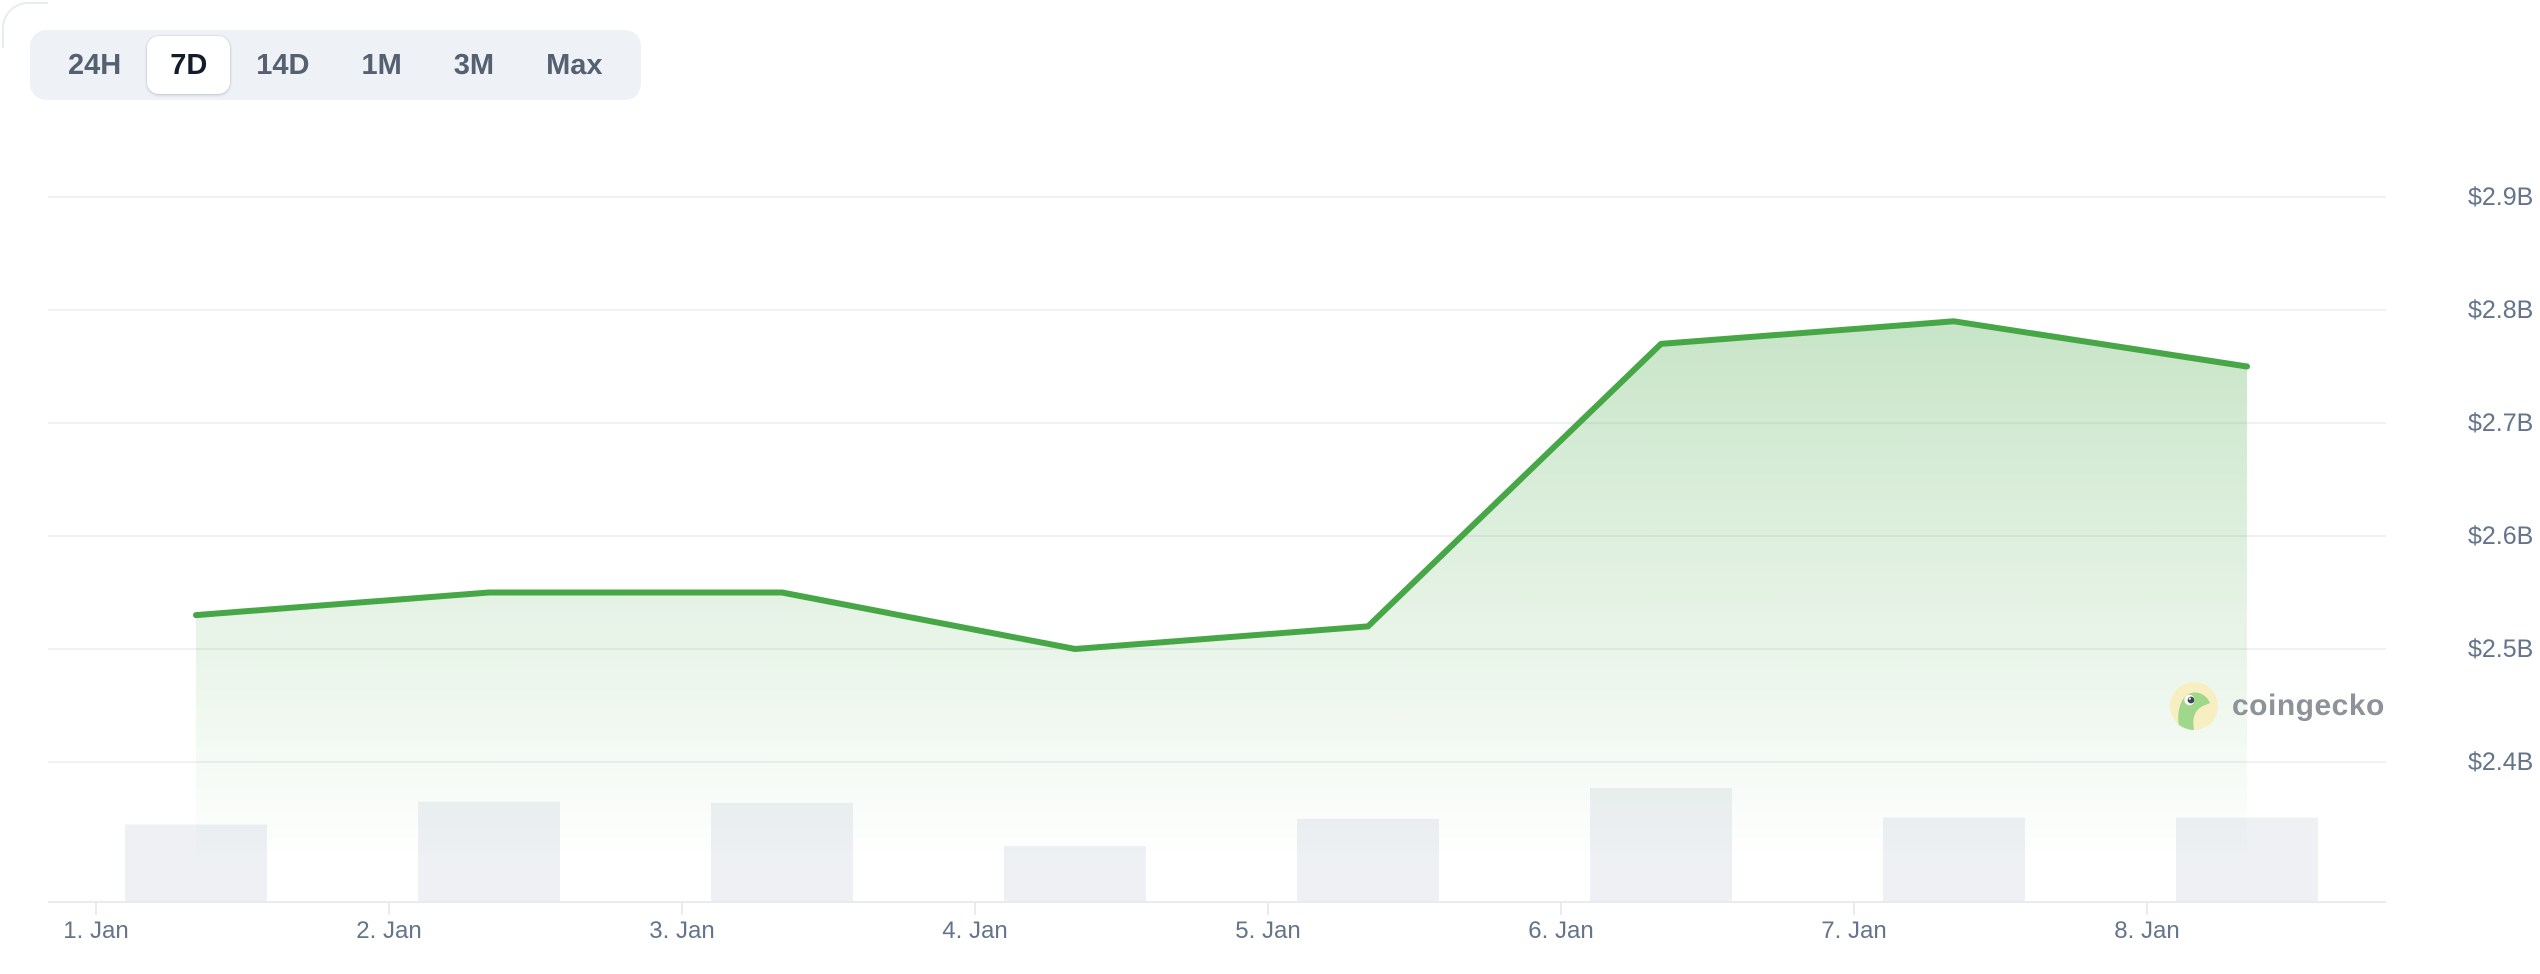 The width and height of the screenshot is (2540, 974). What do you see at coordinates (682, 930) in the screenshot?
I see `x-axis-label: 3. Jan` at bounding box center [682, 930].